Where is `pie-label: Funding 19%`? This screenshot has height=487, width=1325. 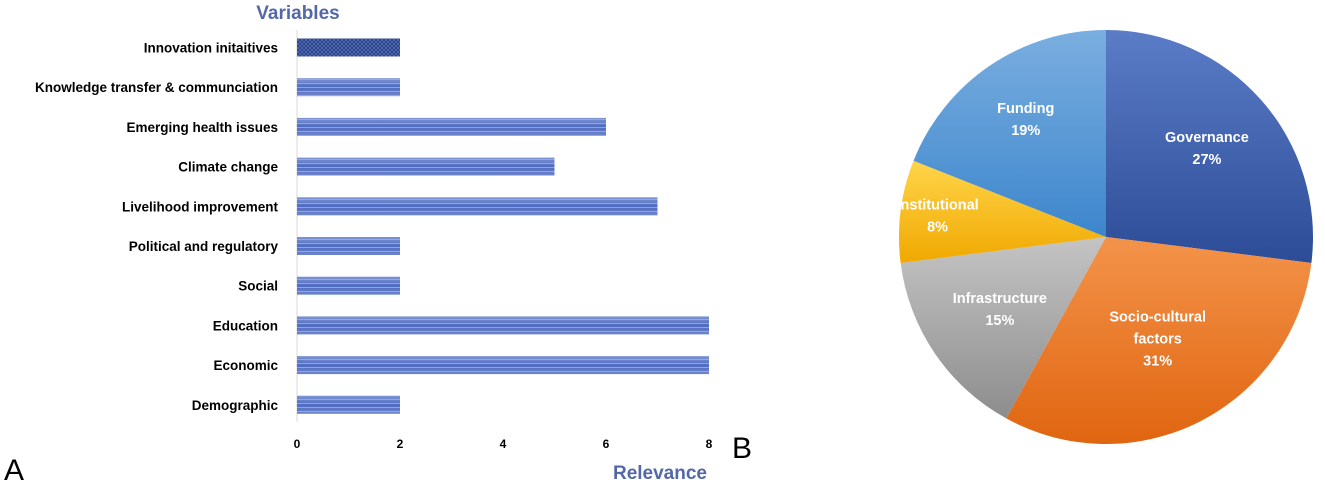
pie-label: Funding 19% is located at coordinates (1025, 120).